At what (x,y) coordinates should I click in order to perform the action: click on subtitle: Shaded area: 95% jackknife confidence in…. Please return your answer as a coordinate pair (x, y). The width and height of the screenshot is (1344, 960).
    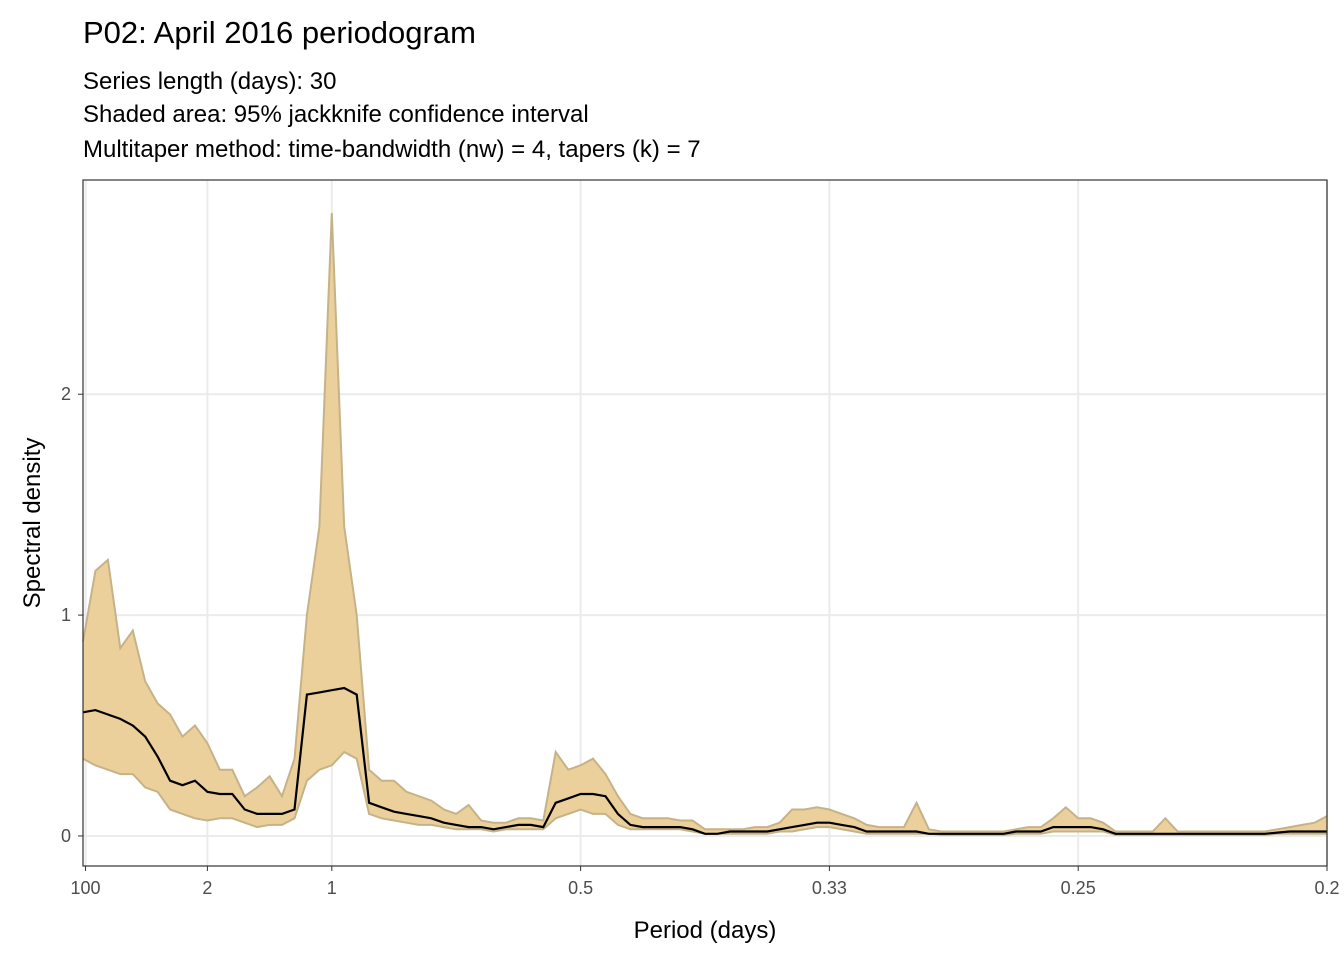
    Looking at the image, I should click on (336, 114).